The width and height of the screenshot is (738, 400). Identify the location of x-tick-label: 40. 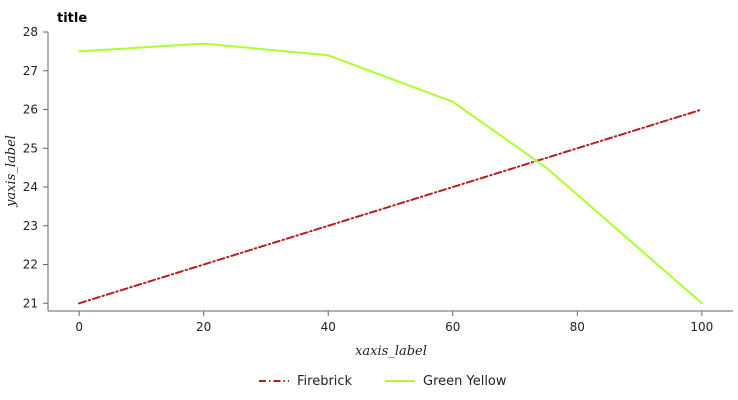
(328, 327).